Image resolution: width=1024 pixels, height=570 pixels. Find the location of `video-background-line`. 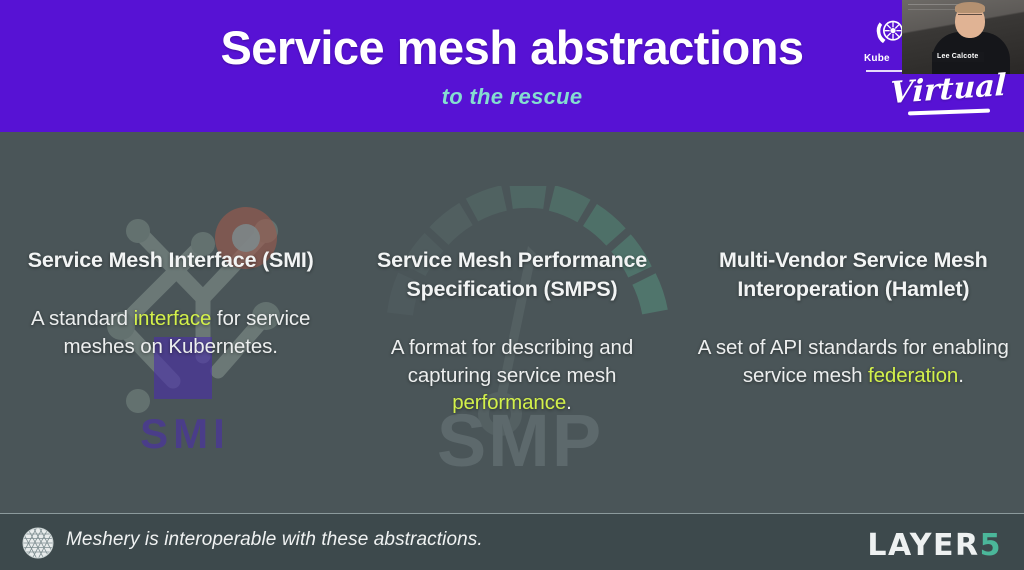

video-background-line is located at coordinates (939, 4).